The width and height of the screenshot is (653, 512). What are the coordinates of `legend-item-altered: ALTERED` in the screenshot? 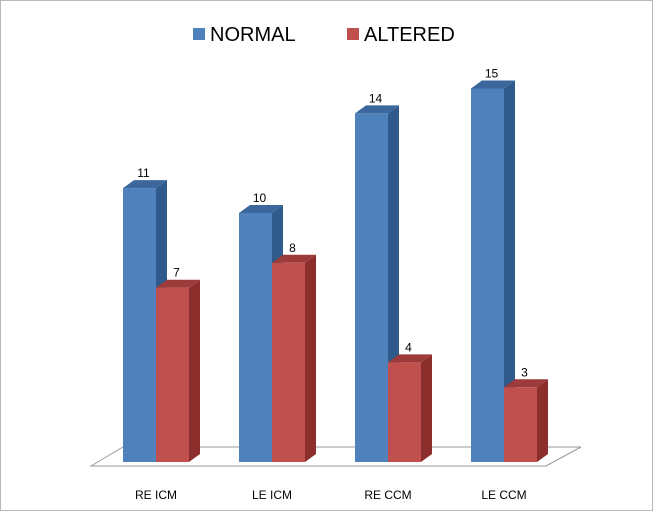 It's located at (401, 35).